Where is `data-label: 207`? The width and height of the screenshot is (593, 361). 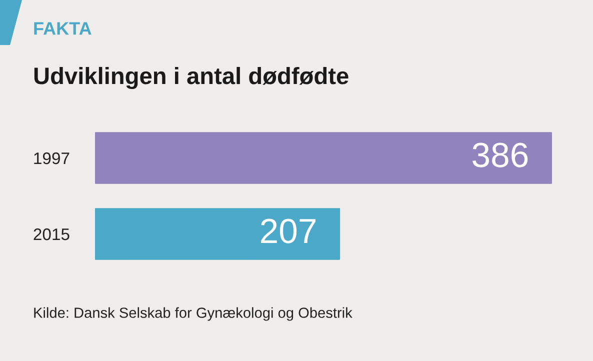 data-label: 207 is located at coordinates (288, 231).